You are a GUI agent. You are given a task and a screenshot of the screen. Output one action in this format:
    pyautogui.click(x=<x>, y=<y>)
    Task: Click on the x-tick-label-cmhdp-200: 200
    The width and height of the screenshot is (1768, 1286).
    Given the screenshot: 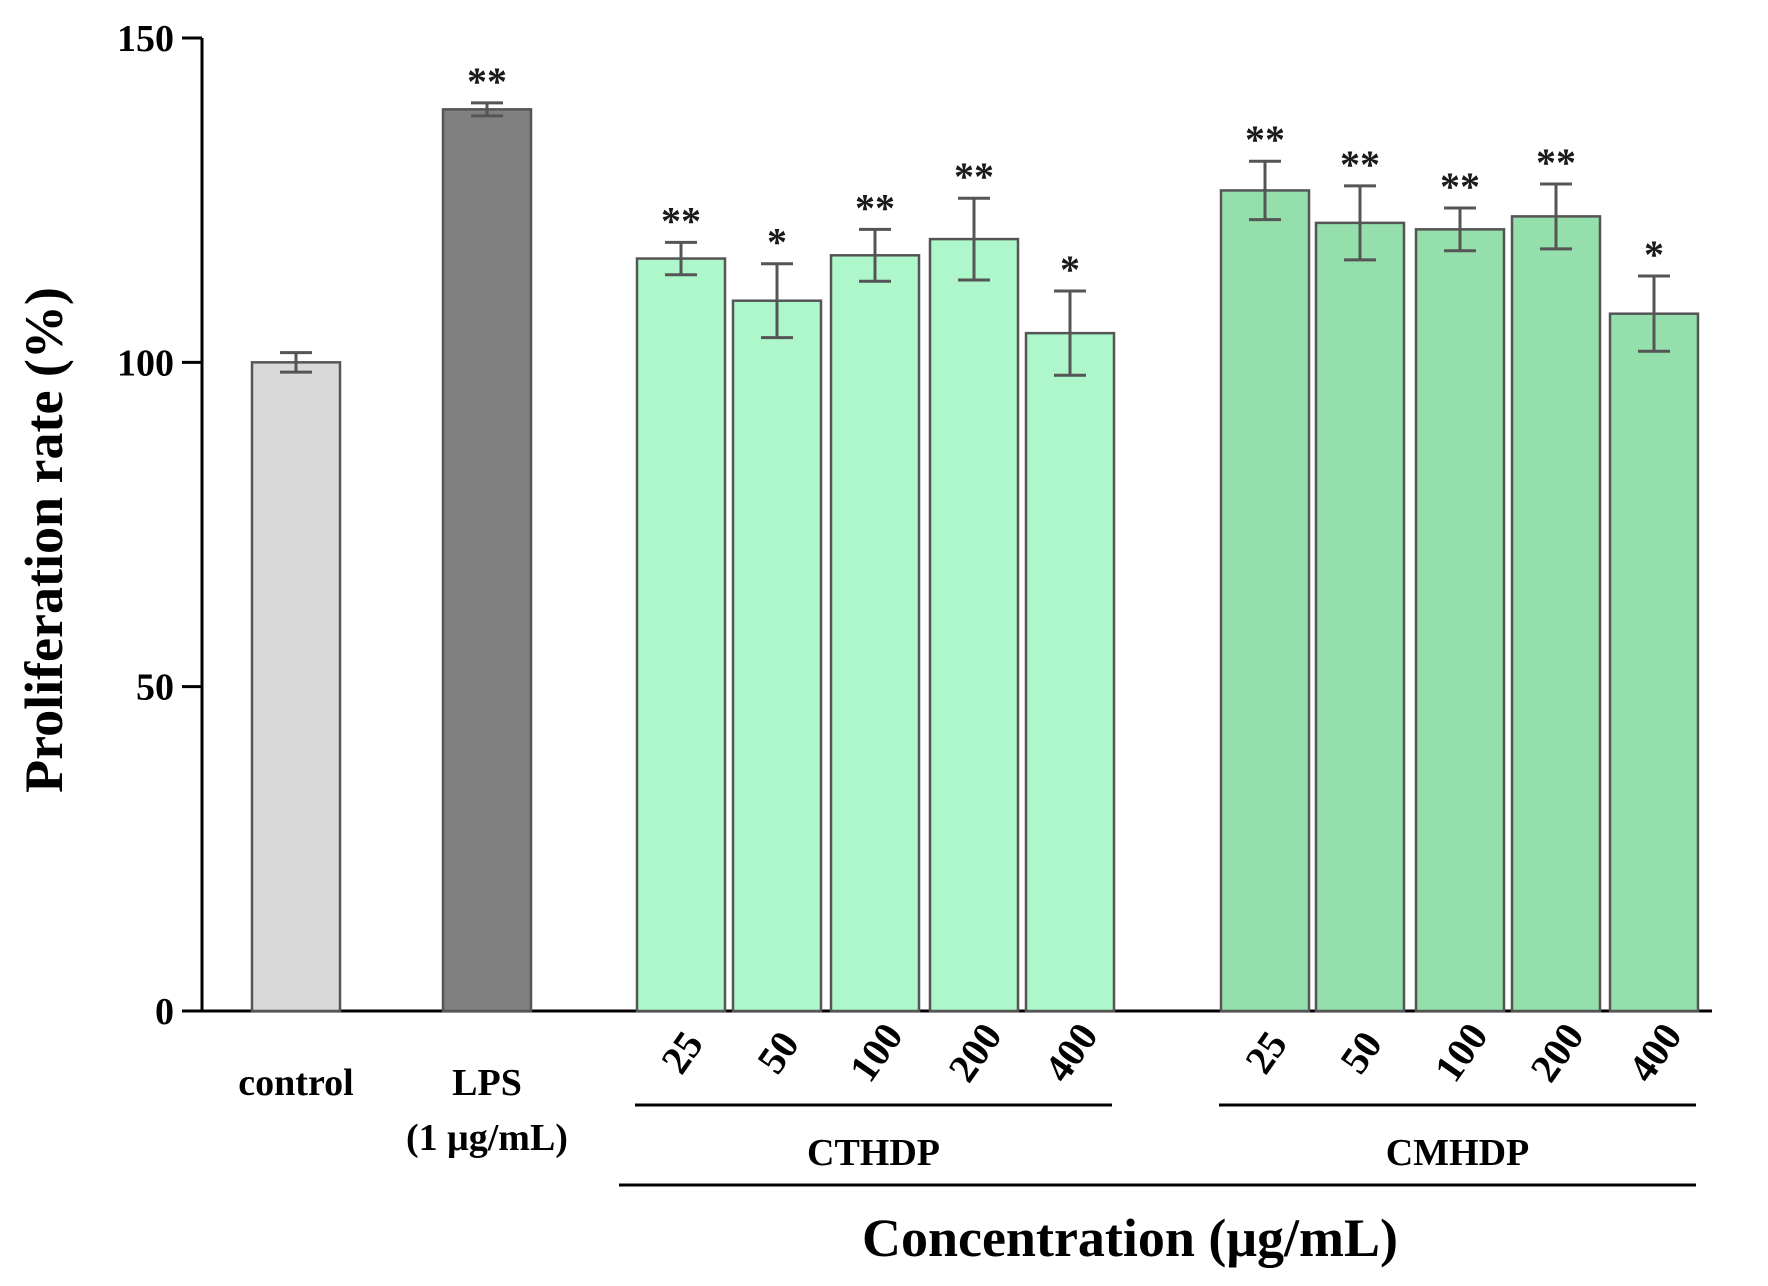 What is the action you would take?
    pyautogui.click(x=1556, y=1052)
    